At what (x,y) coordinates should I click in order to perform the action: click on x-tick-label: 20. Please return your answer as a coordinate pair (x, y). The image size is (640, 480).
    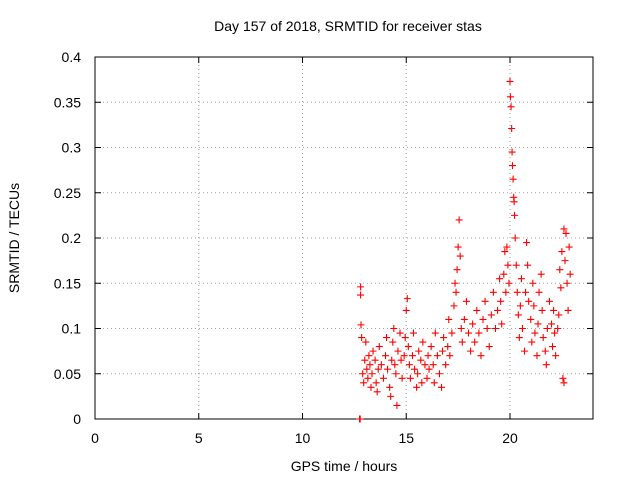
    Looking at the image, I should click on (510, 438).